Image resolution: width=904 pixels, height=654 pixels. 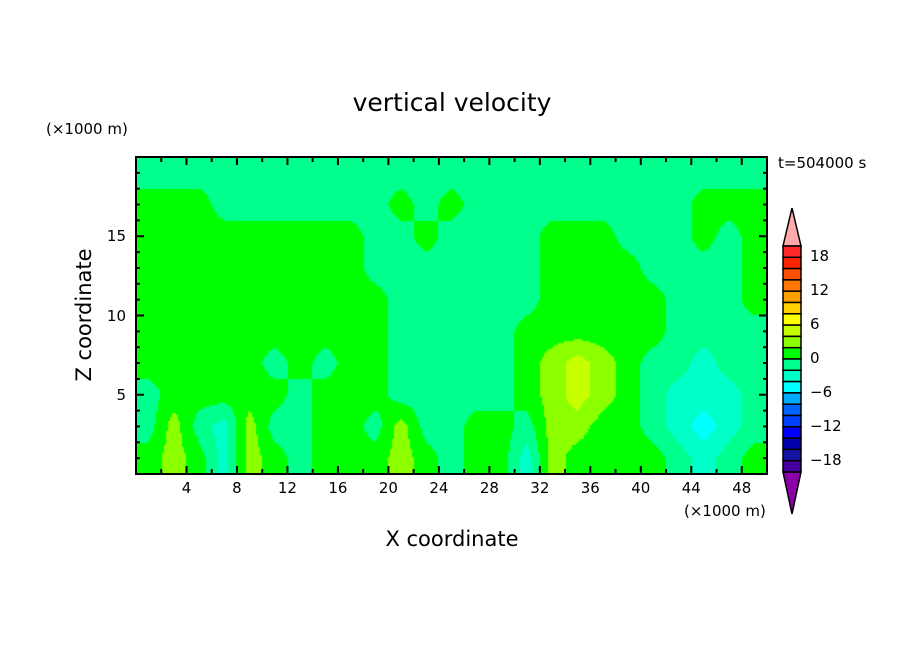 I want to click on x-tick-label: 4, so click(x=186, y=488).